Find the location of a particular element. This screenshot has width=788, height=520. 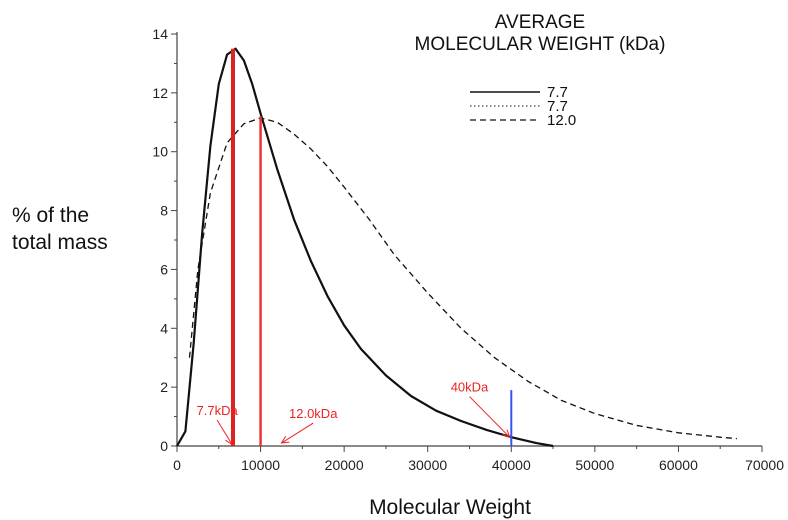

y-tick-label: 8 is located at coordinates (164, 211).